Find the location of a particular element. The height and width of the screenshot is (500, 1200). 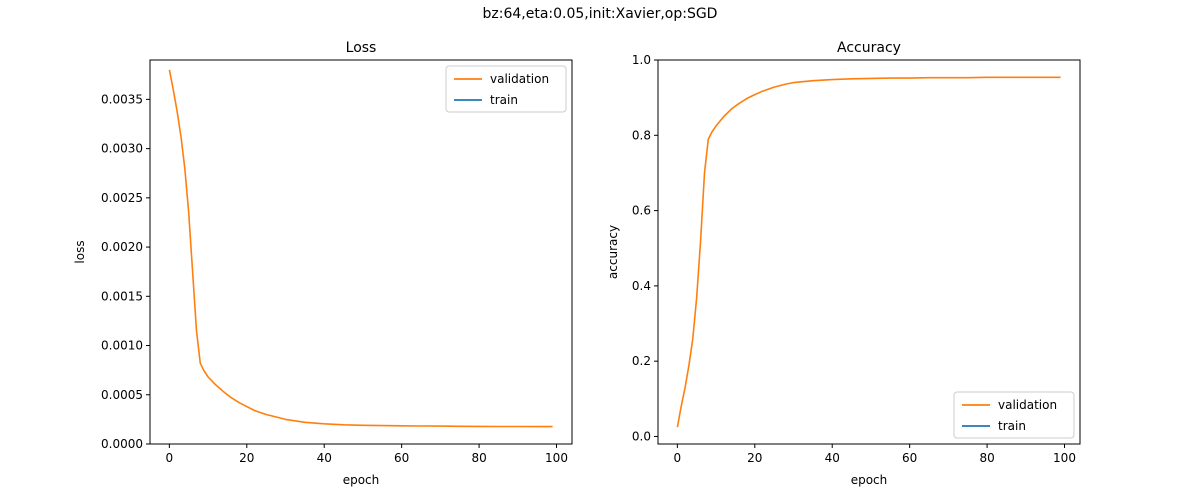

loss-x-tick-label: 80 is located at coordinates (478, 458).